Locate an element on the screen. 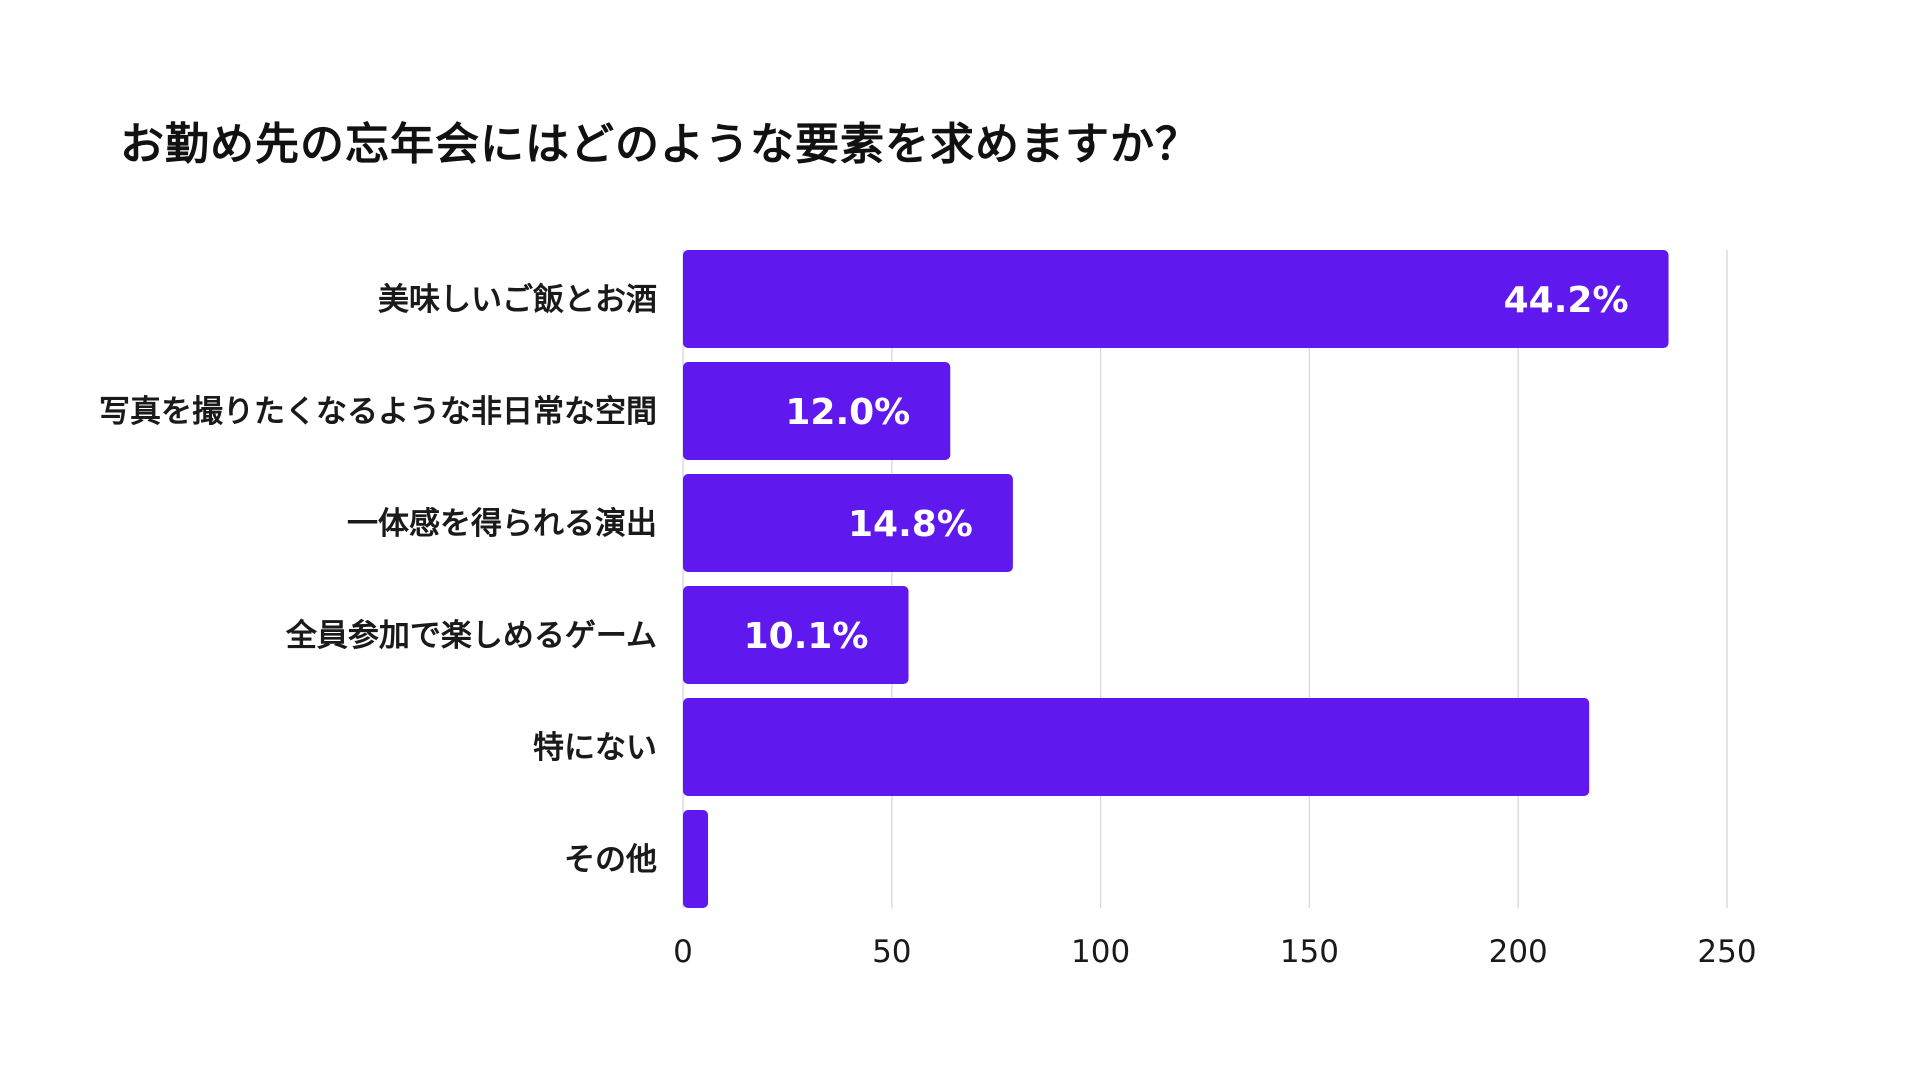 This screenshot has height=1080, width=1920. data-label-0: 44.2% is located at coordinates (1566, 300).